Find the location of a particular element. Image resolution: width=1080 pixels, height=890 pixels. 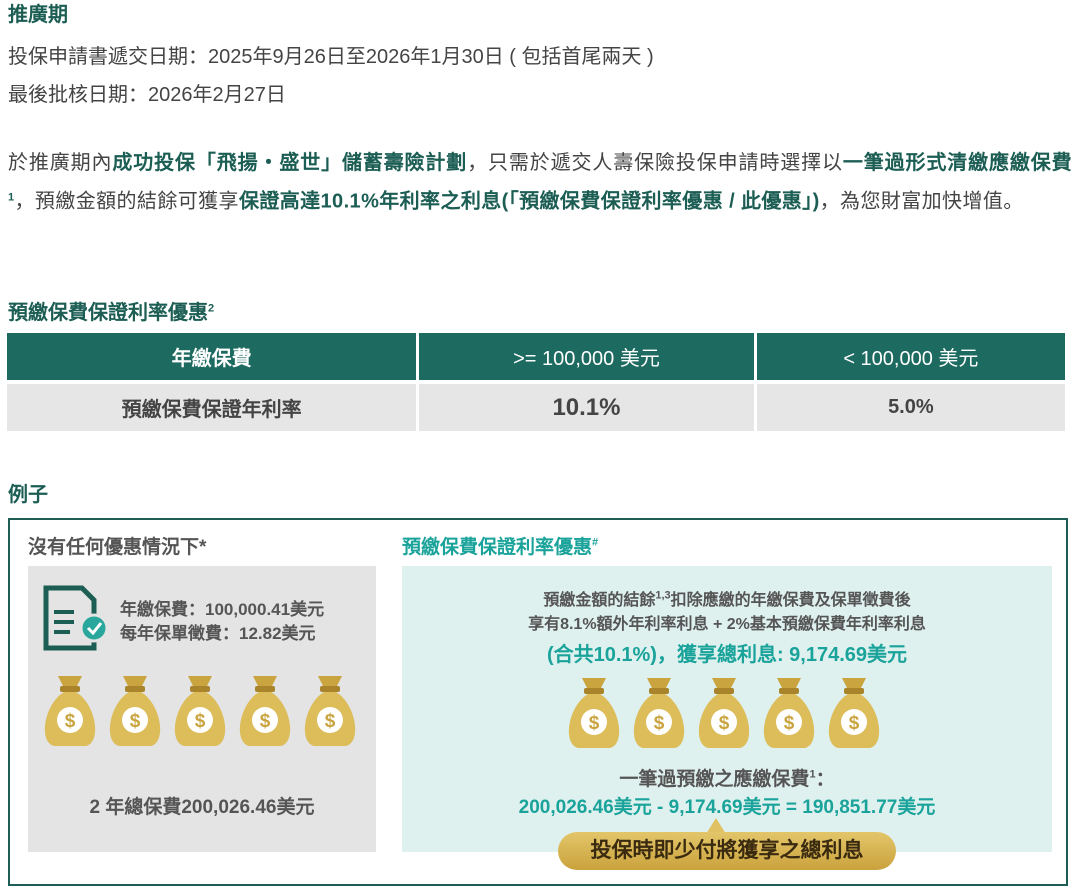

header-cell: < 100,000 美元 is located at coordinates (910, 358).